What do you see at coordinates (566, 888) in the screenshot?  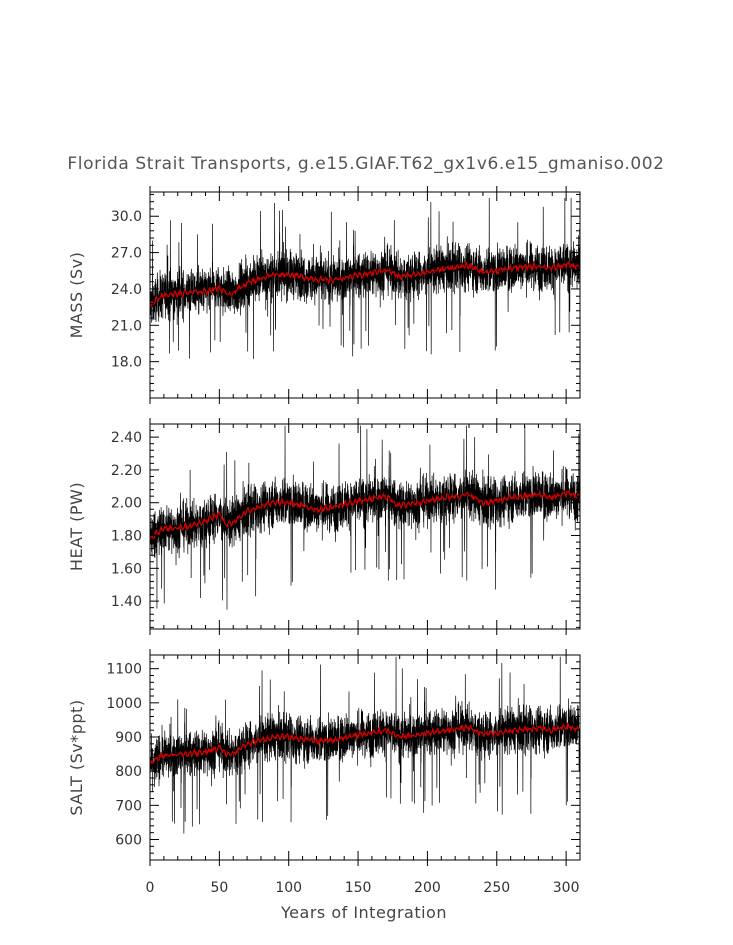 I see `x-tick-label: 300` at bounding box center [566, 888].